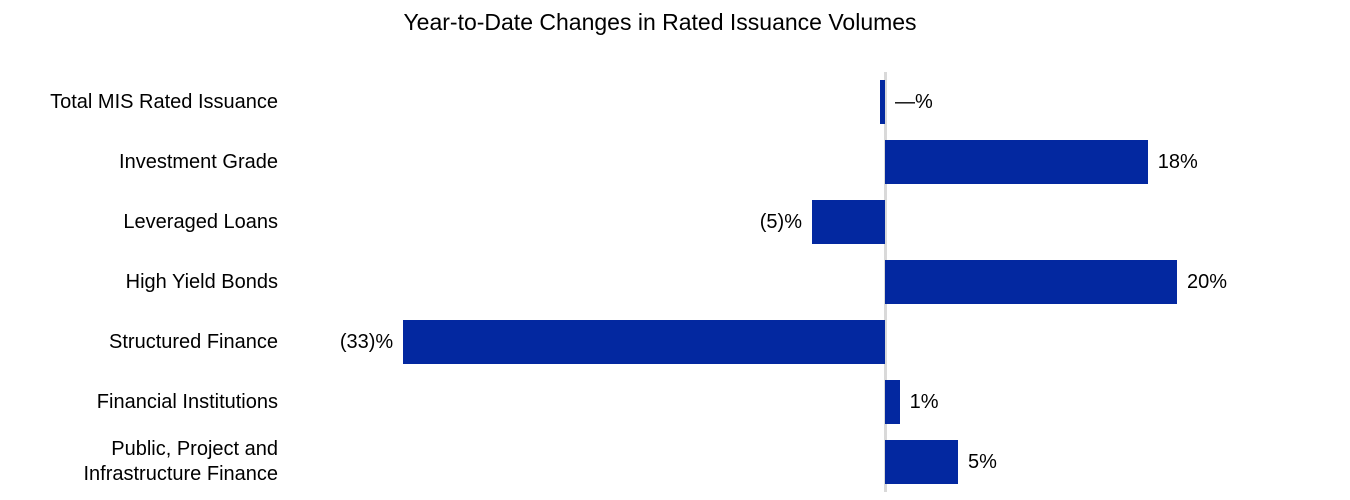 This screenshot has height=500, width=1350. Describe the element at coordinates (780, 221) in the screenshot. I see `value-label: (5)%` at that location.